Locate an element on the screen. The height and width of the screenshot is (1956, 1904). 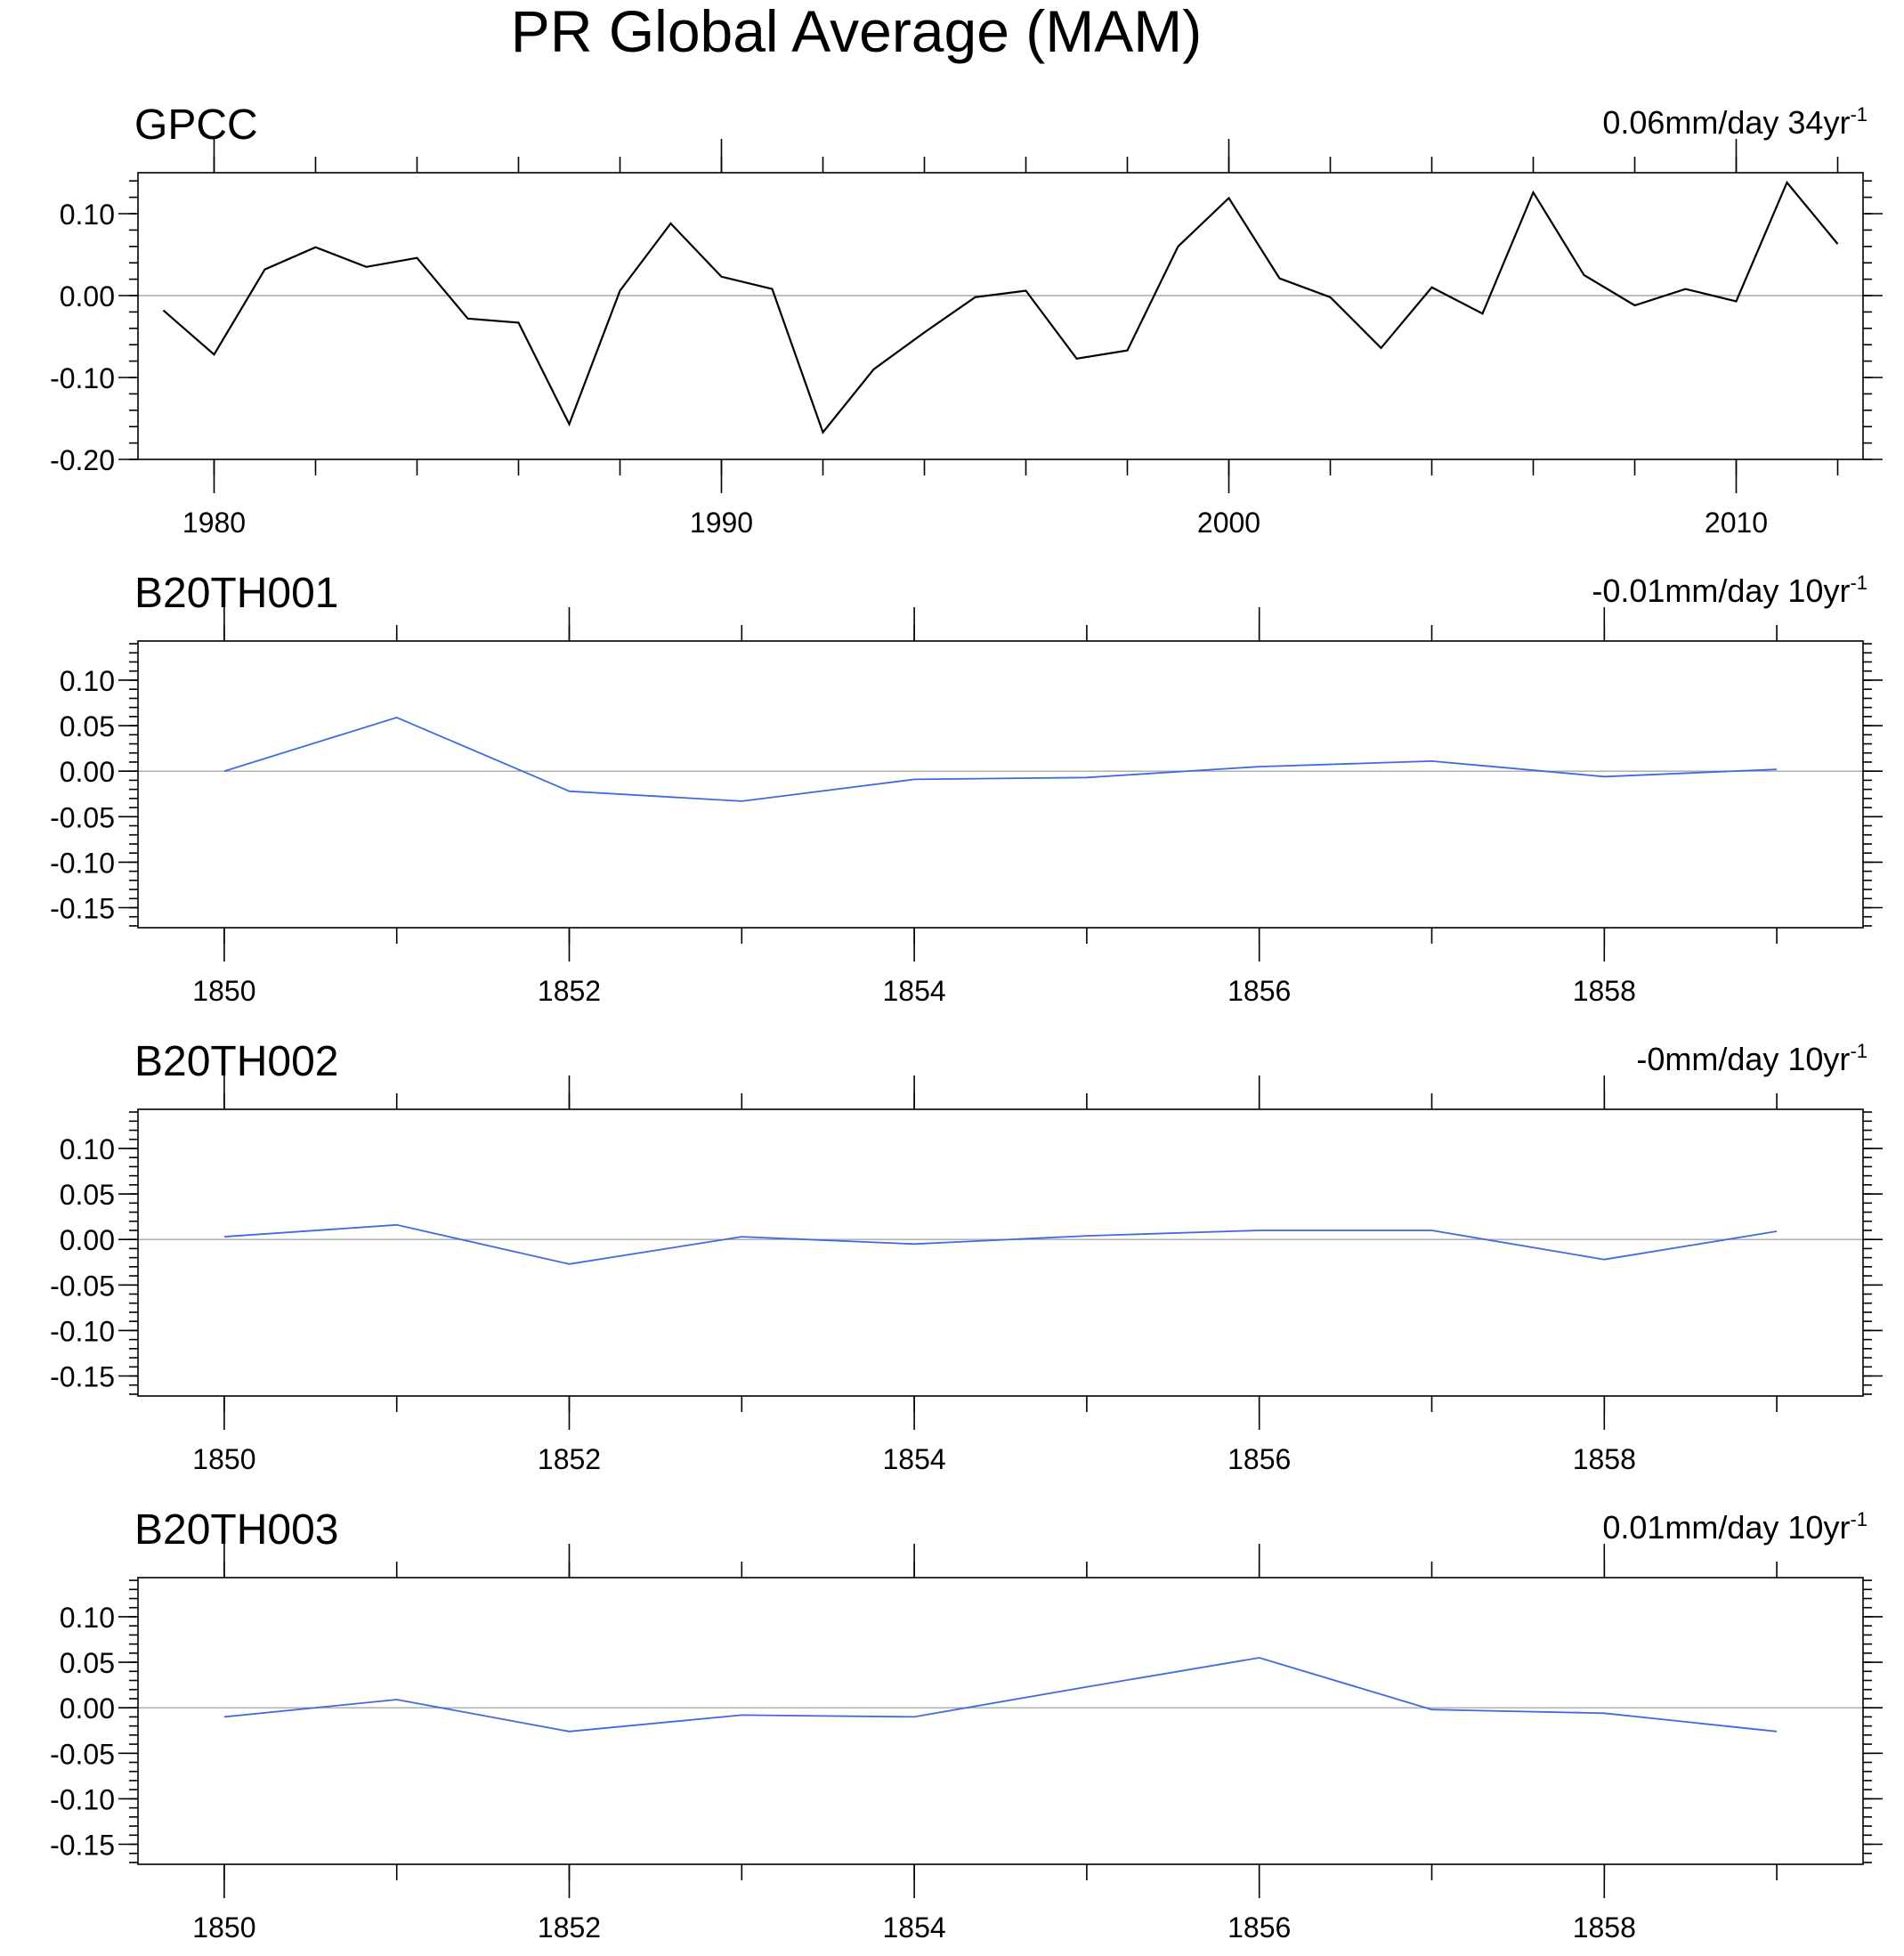
trend-text: 0.01mm/day 10yr is located at coordinates (1726, 1527).